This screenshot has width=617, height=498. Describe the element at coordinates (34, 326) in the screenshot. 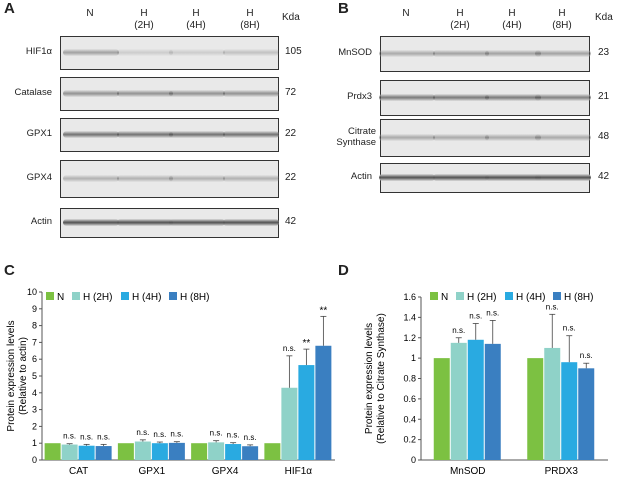

I see `y-tick-label: 8` at that location.